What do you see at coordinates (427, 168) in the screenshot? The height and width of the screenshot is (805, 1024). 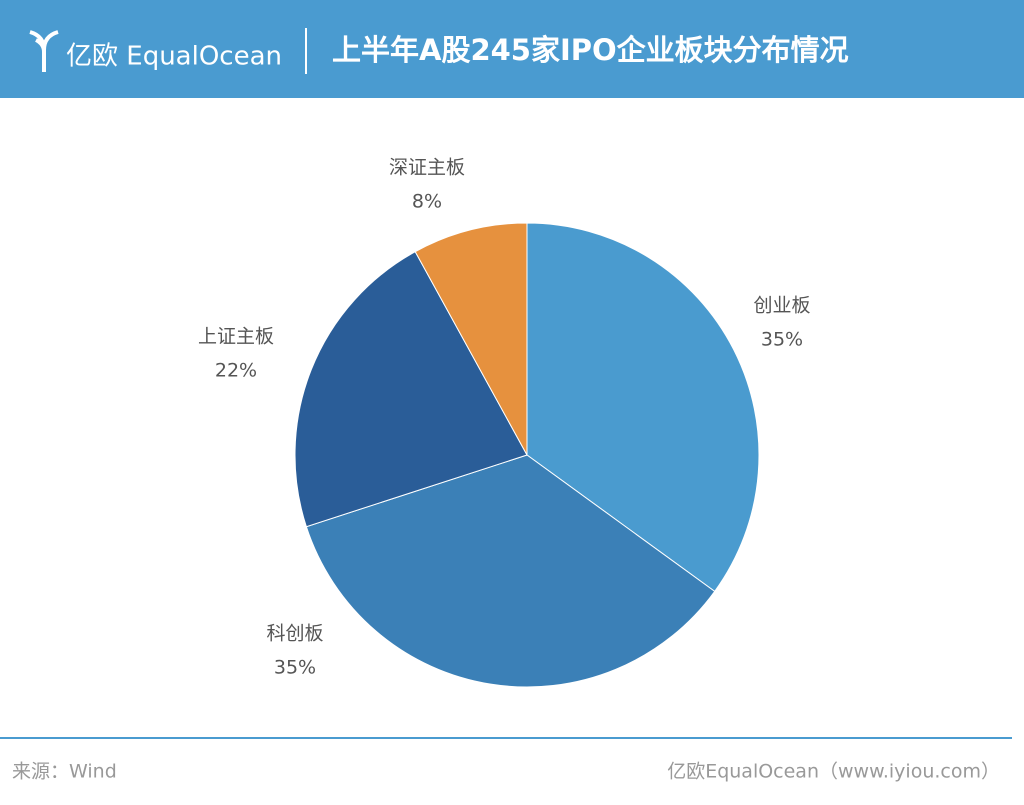 I see `slice-label: 深证主板` at bounding box center [427, 168].